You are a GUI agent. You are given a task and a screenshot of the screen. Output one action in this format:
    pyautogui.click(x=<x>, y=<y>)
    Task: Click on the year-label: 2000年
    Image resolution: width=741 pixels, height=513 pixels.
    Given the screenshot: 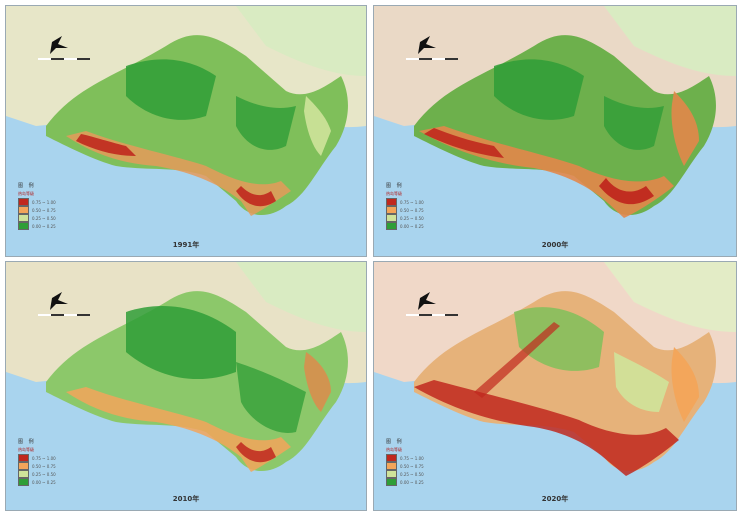 What is the action you would take?
    pyautogui.click(x=555, y=245)
    